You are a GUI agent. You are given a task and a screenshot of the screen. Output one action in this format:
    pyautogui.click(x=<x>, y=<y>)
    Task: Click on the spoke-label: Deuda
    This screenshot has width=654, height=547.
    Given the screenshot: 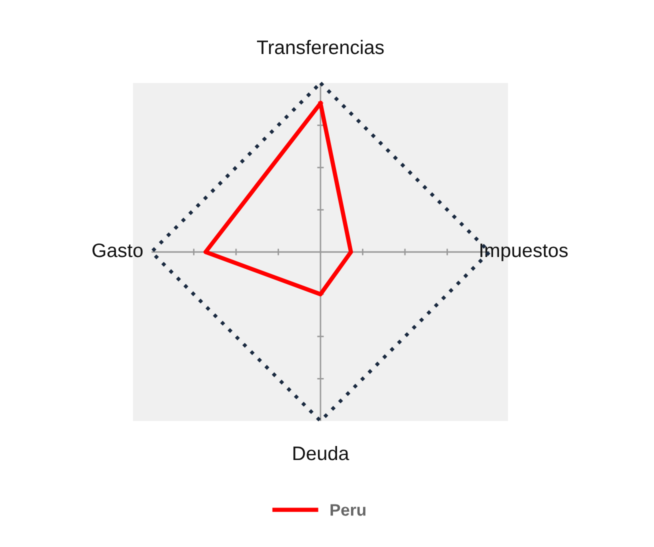 What is the action you would take?
    pyautogui.click(x=321, y=453)
    